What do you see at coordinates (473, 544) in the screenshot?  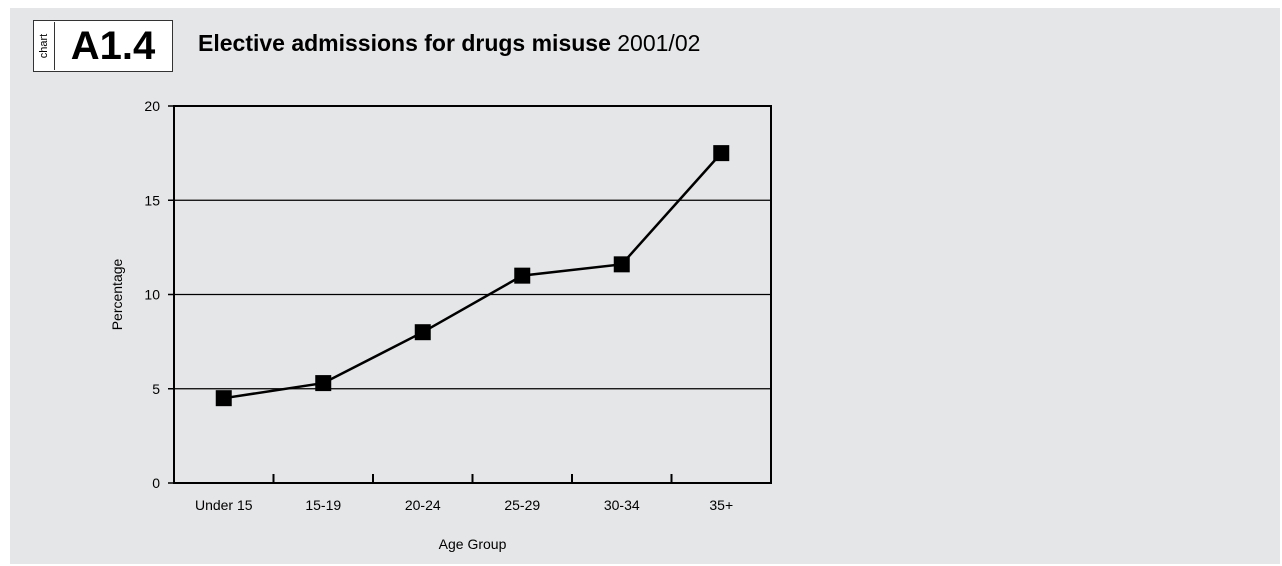 I see `x-axis-title: Age Group` at bounding box center [473, 544].